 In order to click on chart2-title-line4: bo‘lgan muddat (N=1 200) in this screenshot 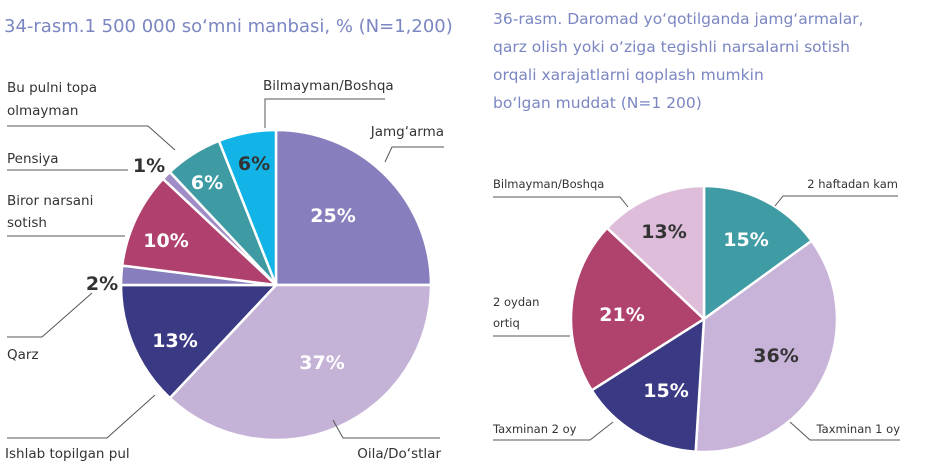, I will do `click(597, 103)`.